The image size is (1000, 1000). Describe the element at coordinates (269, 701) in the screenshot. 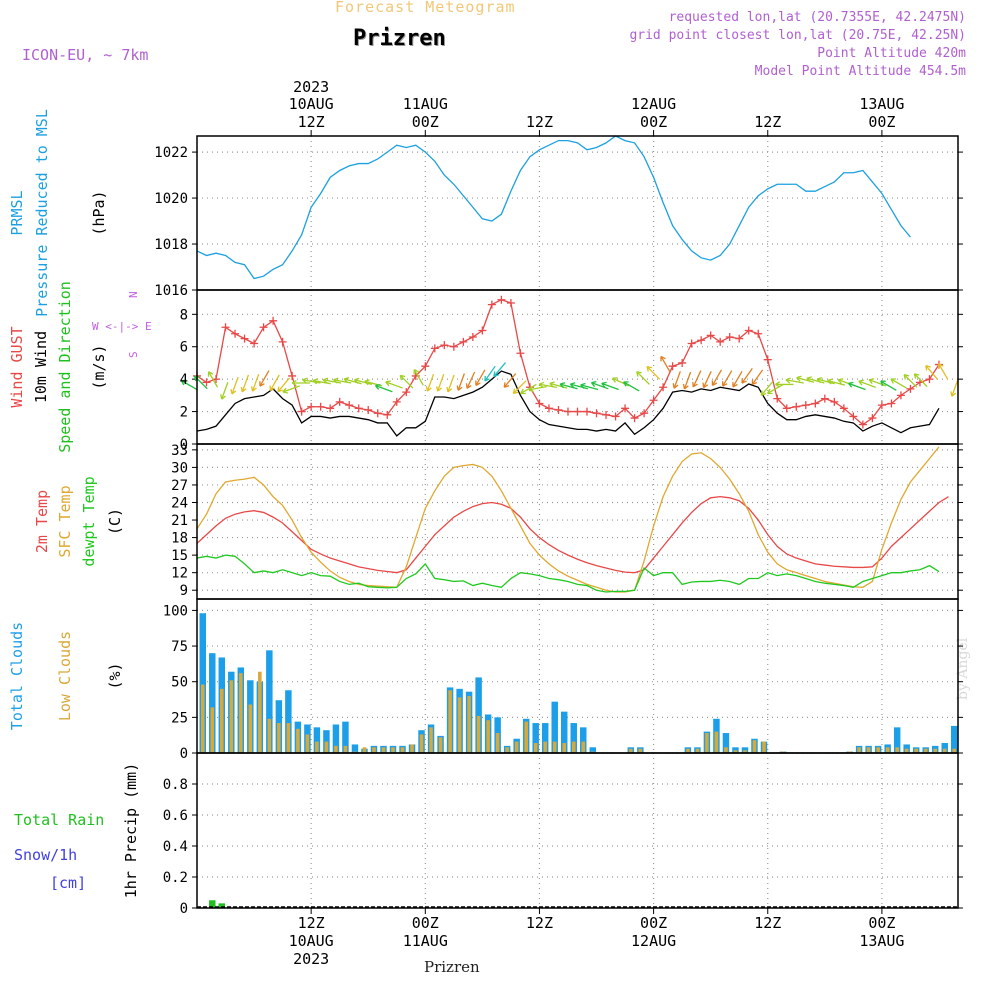

I see `bar-total-clouds` at that location.